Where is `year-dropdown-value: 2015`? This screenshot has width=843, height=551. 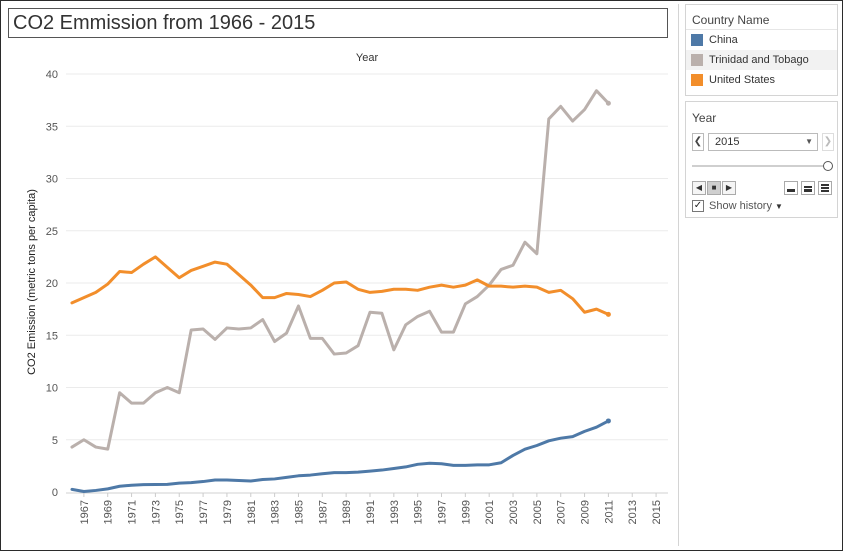 year-dropdown-value: 2015 is located at coordinates (727, 142).